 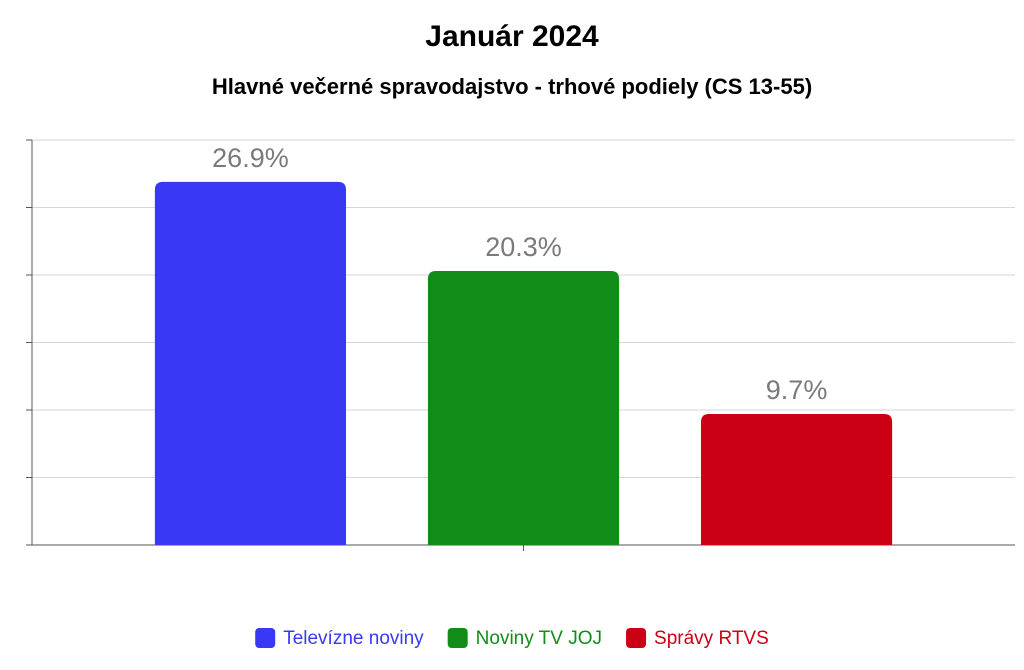 What do you see at coordinates (250, 158) in the screenshot?
I see `data-label: 26.9%` at bounding box center [250, 158].